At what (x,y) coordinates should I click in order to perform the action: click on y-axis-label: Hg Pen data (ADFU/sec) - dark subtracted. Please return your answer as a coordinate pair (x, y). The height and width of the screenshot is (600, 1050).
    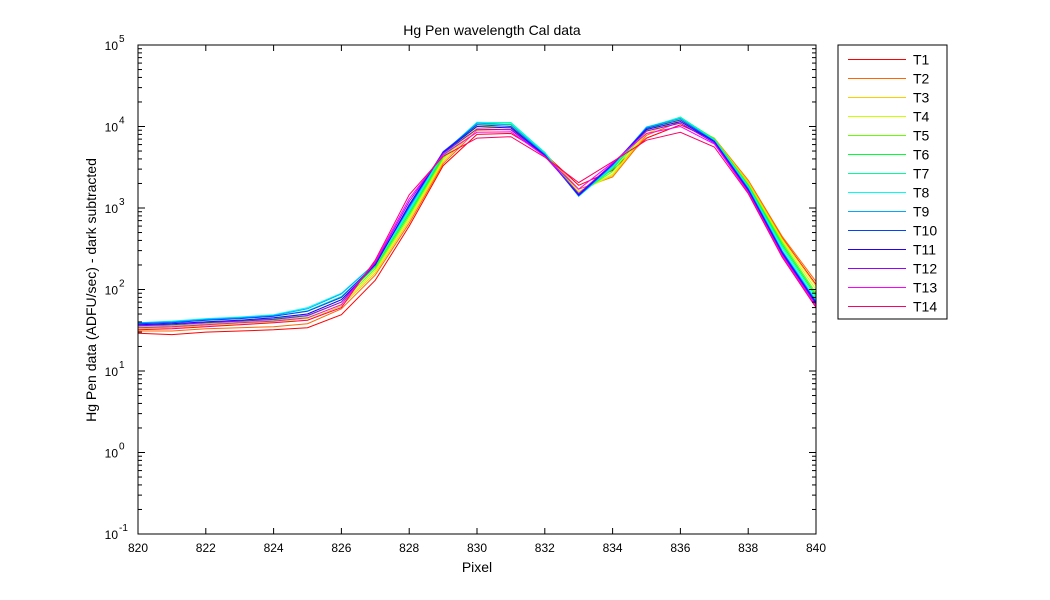
    Looking at the image, I should click on (91, 290).